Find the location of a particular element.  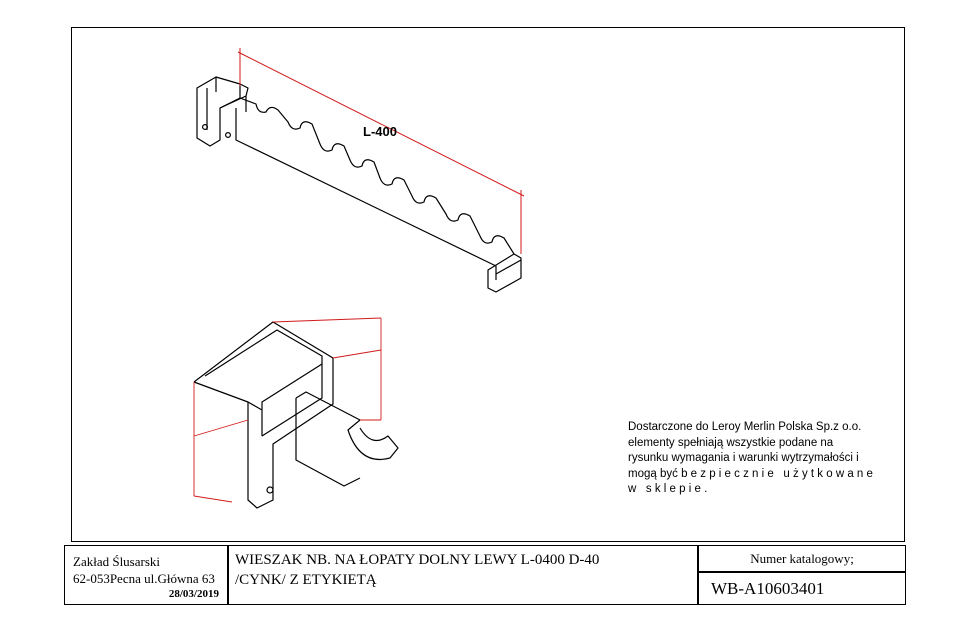

dimension-label: L-400 is located at coordinates (380, 131).